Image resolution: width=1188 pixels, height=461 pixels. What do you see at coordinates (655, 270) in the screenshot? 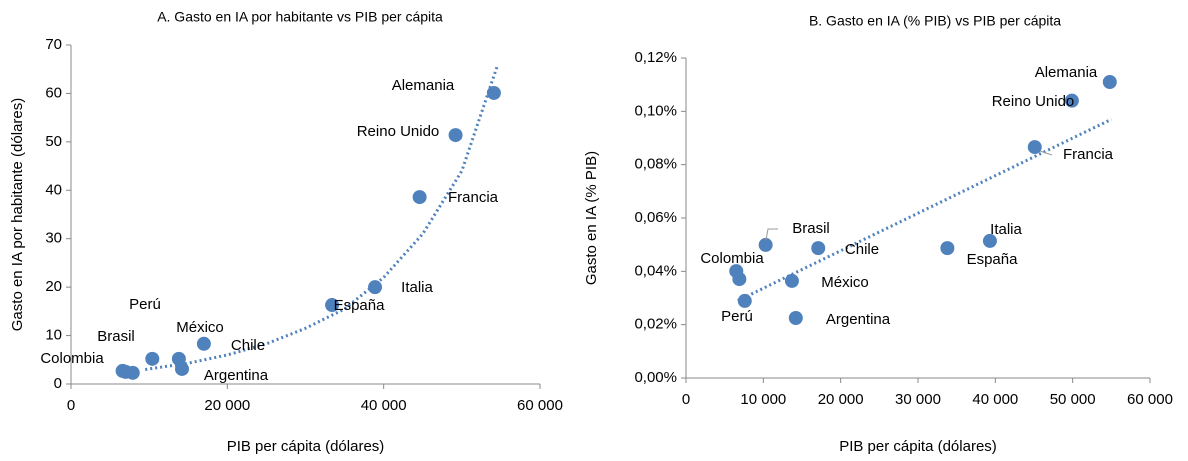
I see `y-tick-label: 0,04%` at bounding box center [655, 270].